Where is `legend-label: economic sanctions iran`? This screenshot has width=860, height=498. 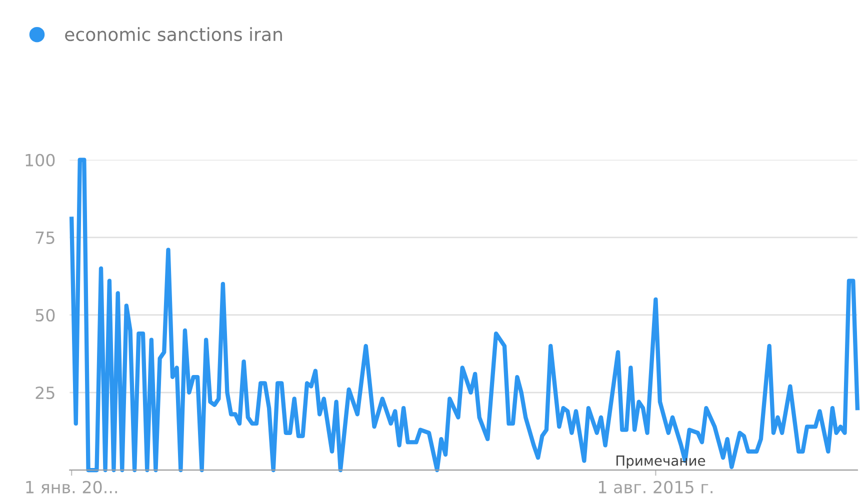
legend-label: economic sanctions iran is located at coordinates (173, 34).